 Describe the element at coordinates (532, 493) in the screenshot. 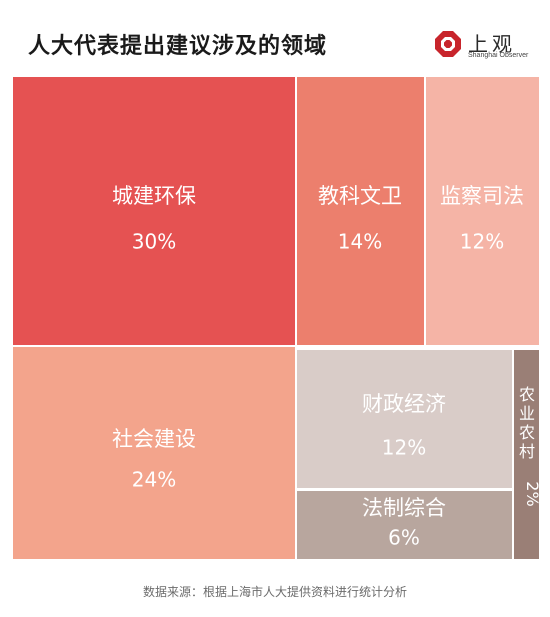

I see `tile-value: 2%` at that location.